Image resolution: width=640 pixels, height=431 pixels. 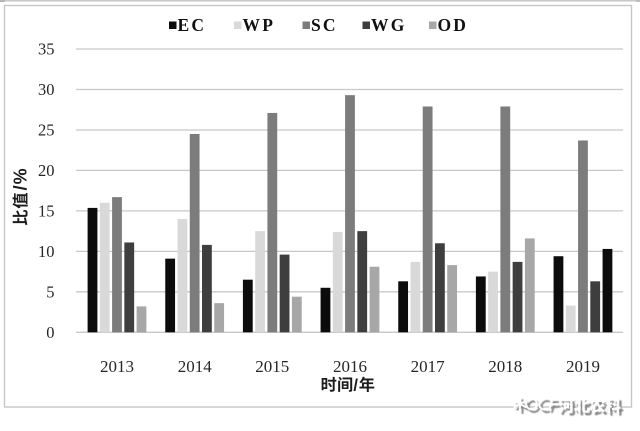 What do you see at coordinates (50, 332) in the screenshot?
I see `svg-text: 0` at bounding box center [50, 332].